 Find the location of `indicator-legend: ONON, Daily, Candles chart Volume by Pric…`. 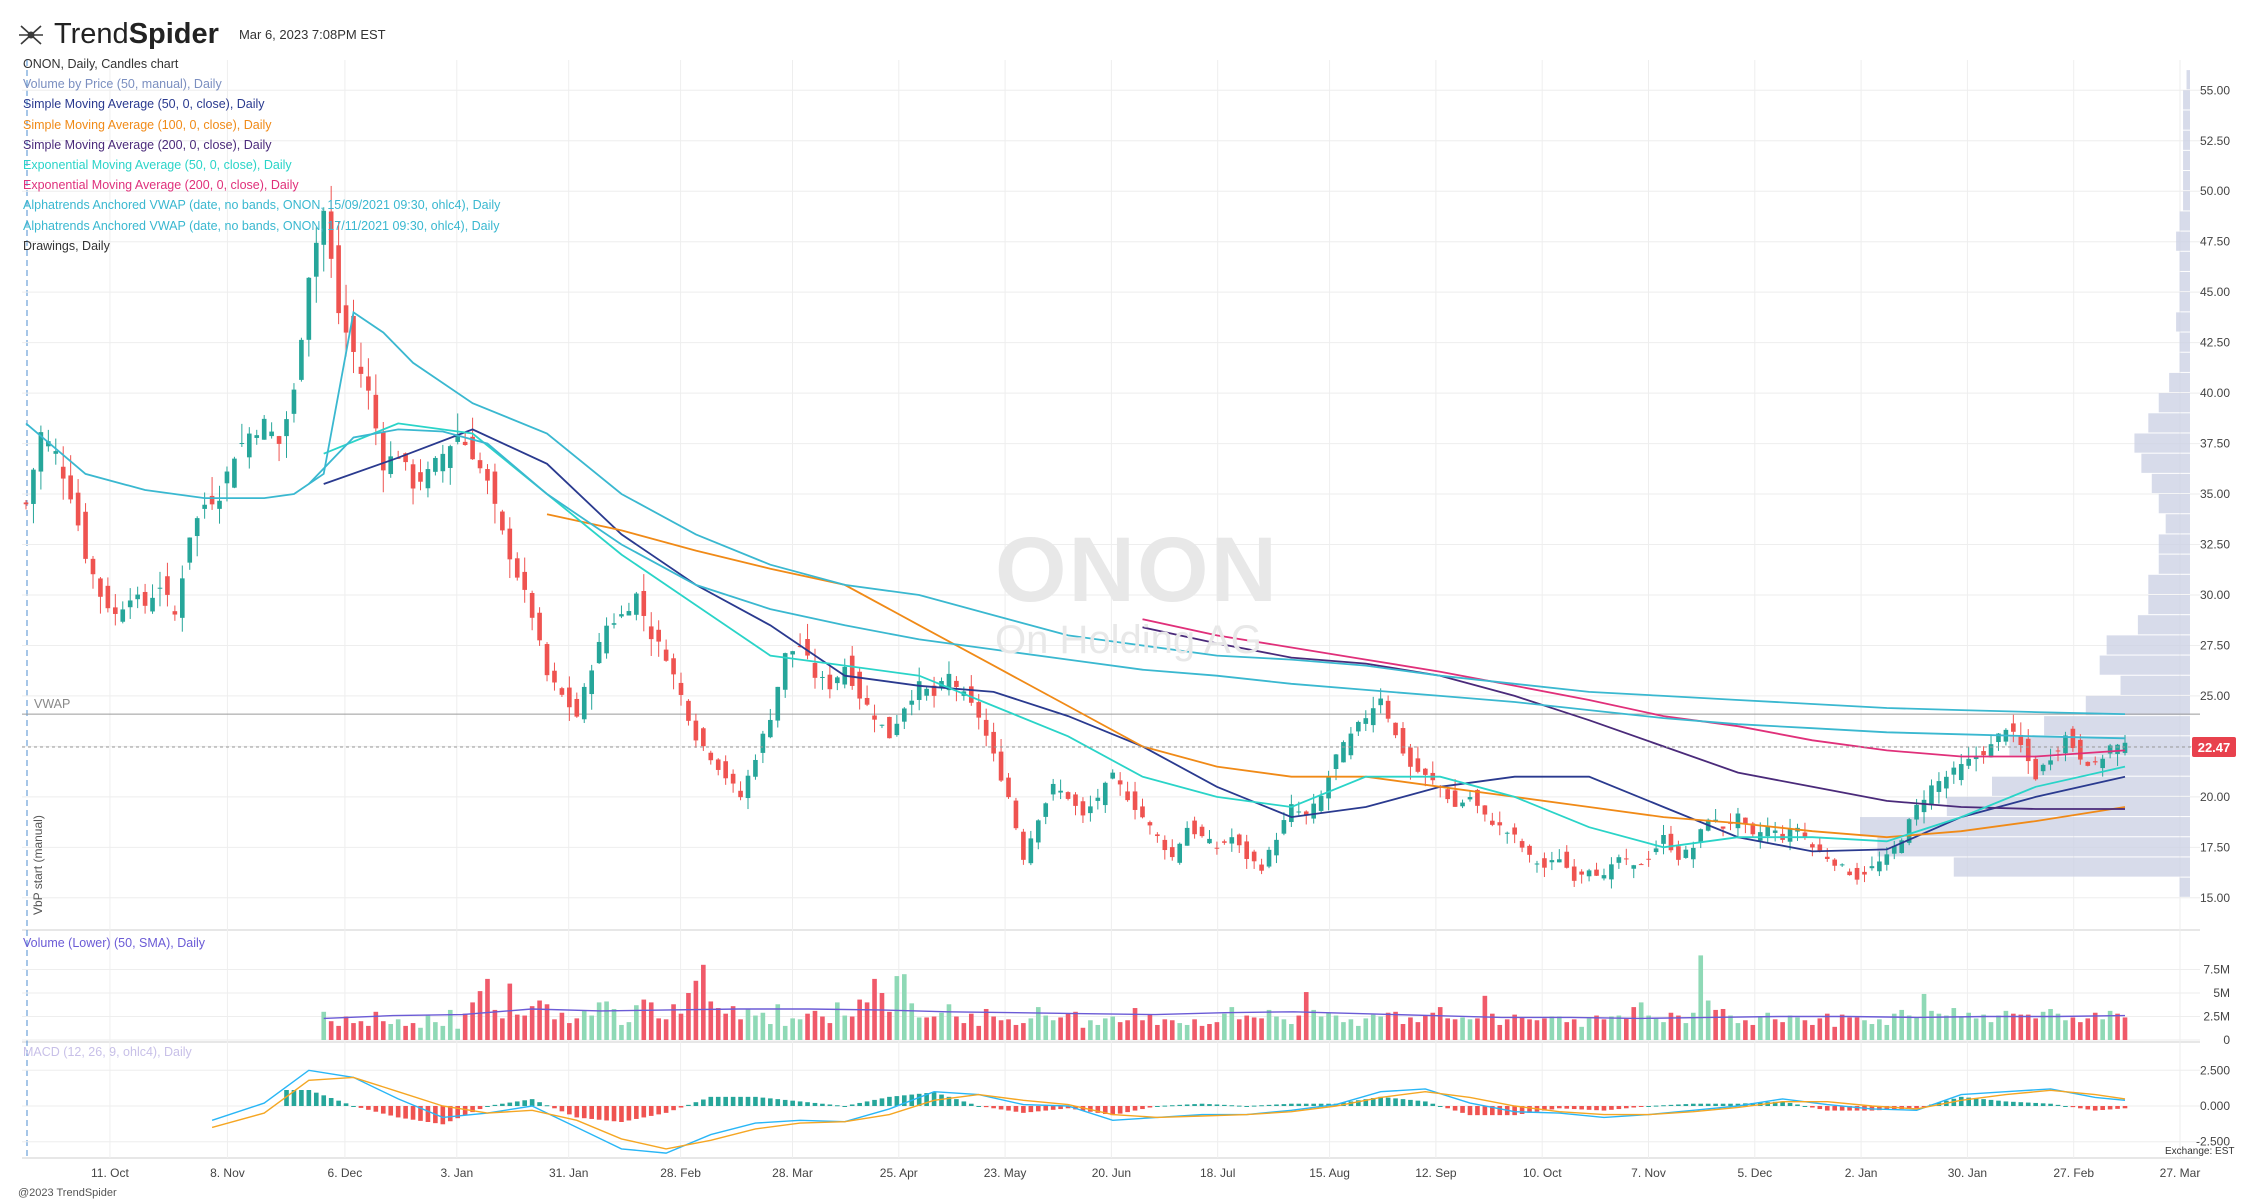

indicator-legend: ONON, Daily, Candles chart Volume by Pric… is located at coordinates (261, 155).